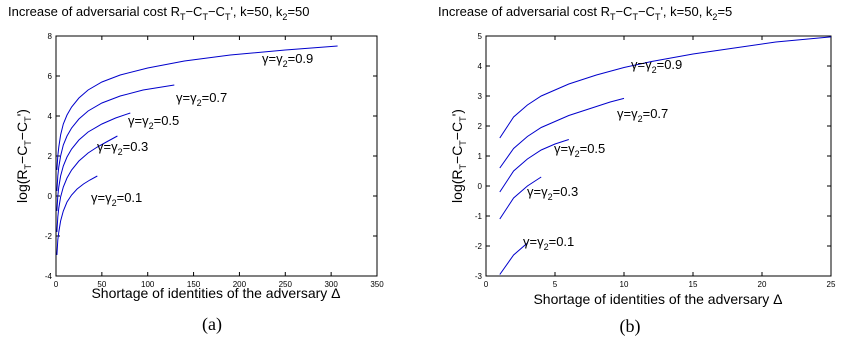  I want to click on chart-a-curve-label-05: γ=γ2=0.5, so click(153, 122).